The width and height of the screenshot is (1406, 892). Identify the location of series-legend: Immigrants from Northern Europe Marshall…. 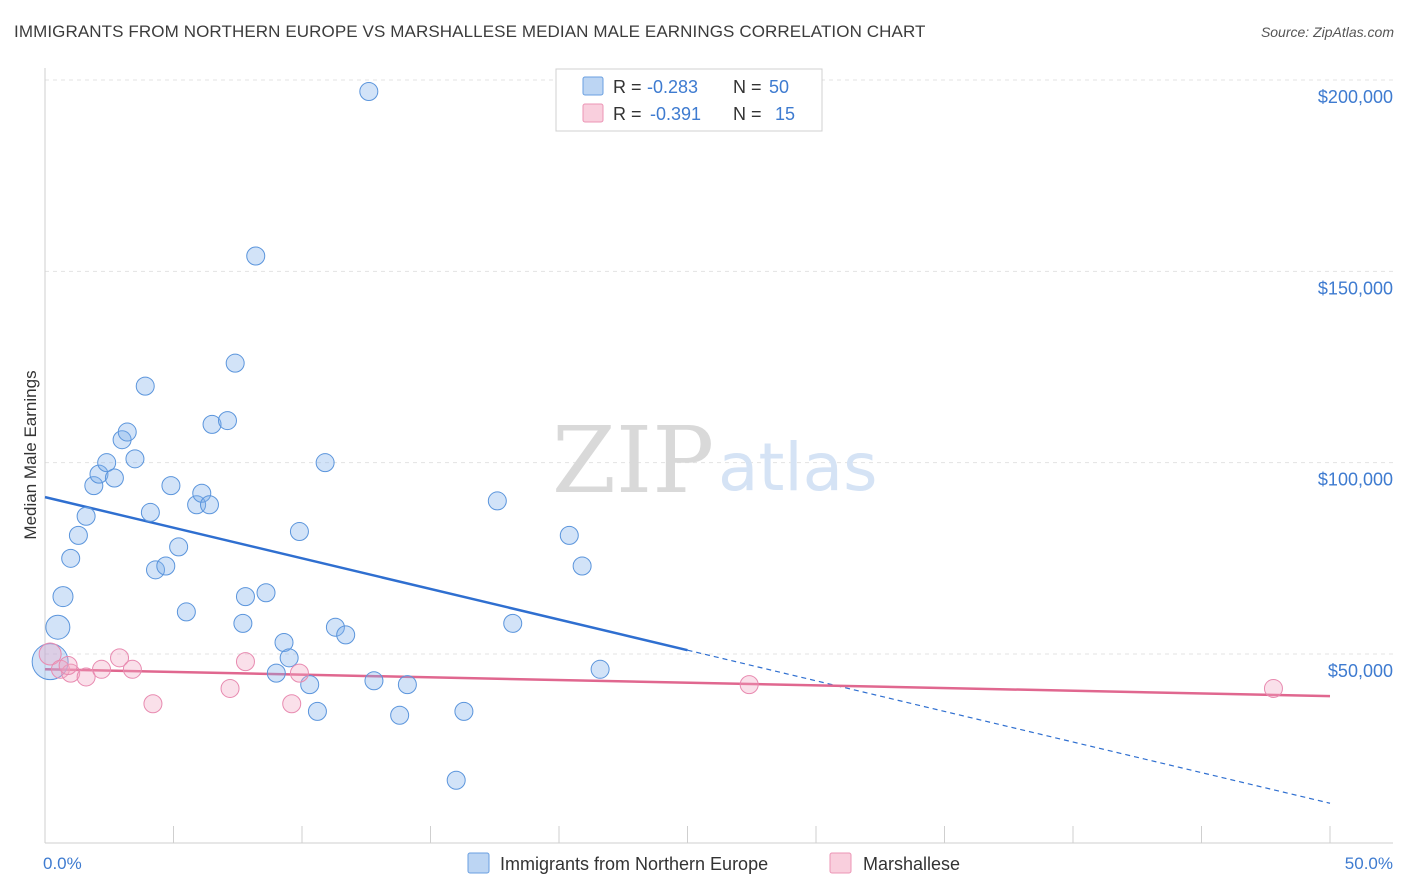
(713, 863).